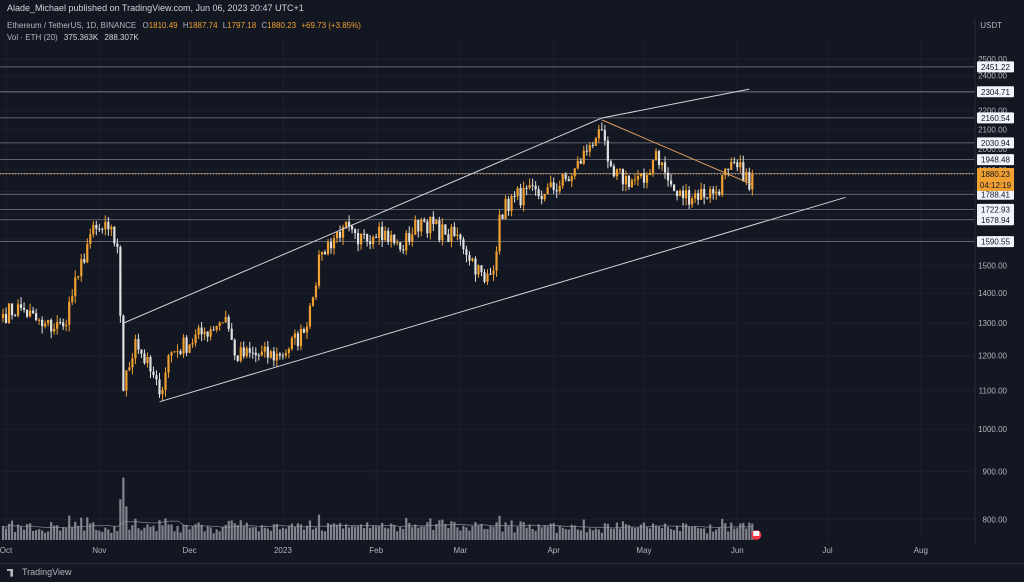 This screenshot has height=582, width=1024. I want to click on volume-label: Vol · ETH (20), so click(32, 37).